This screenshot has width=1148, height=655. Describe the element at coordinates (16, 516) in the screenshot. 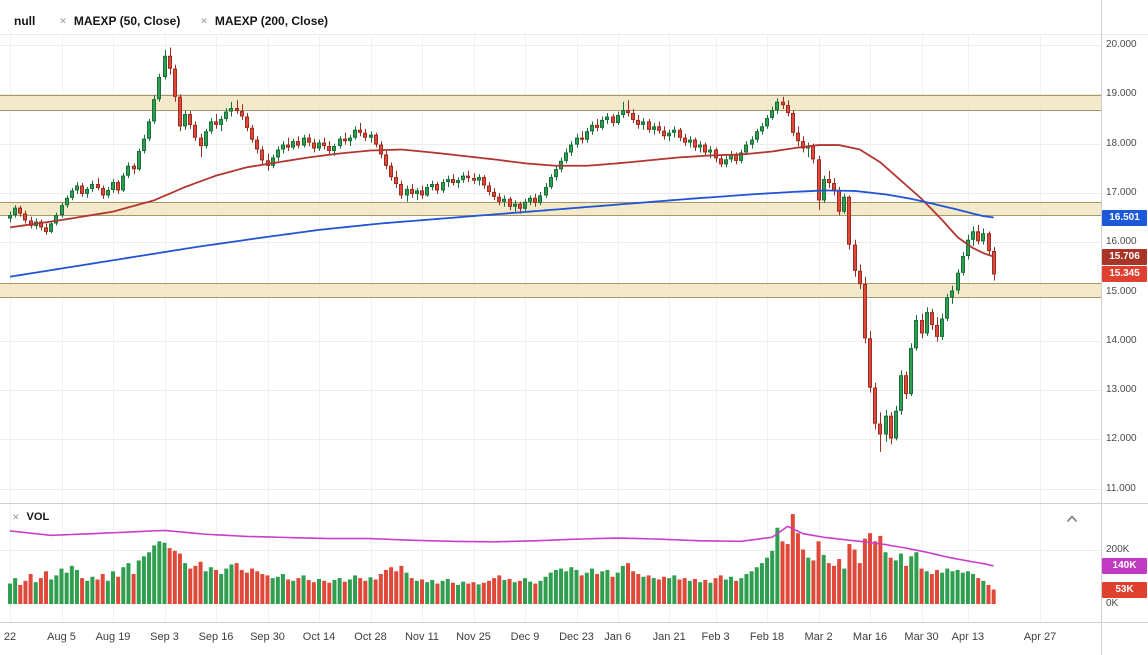

I see `remove-volume-icon: ✕` at that location.